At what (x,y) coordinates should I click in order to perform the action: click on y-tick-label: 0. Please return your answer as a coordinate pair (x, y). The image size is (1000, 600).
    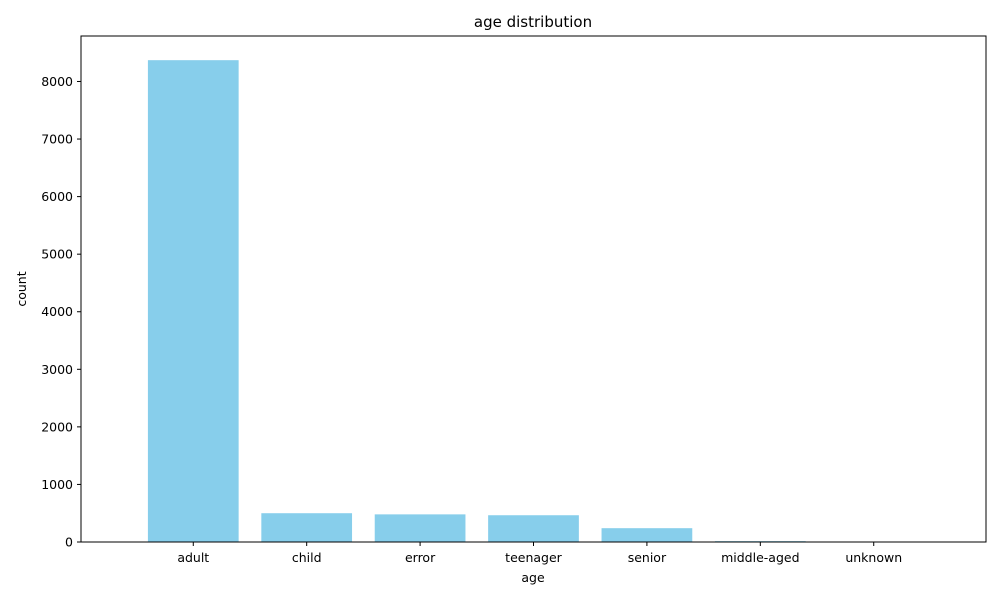
    Looking at the image, I should click on (69, 542).